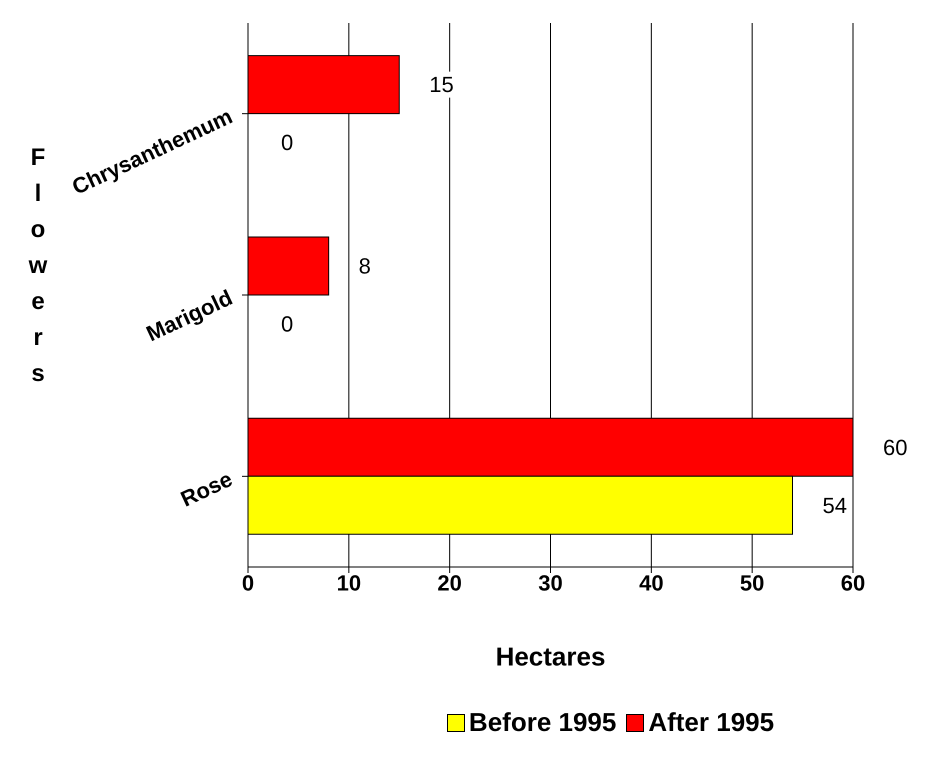 Image resolution: width=931 pixels, height=767 pixels. I want to click on legend-label: After 1995, so click(710, 722).